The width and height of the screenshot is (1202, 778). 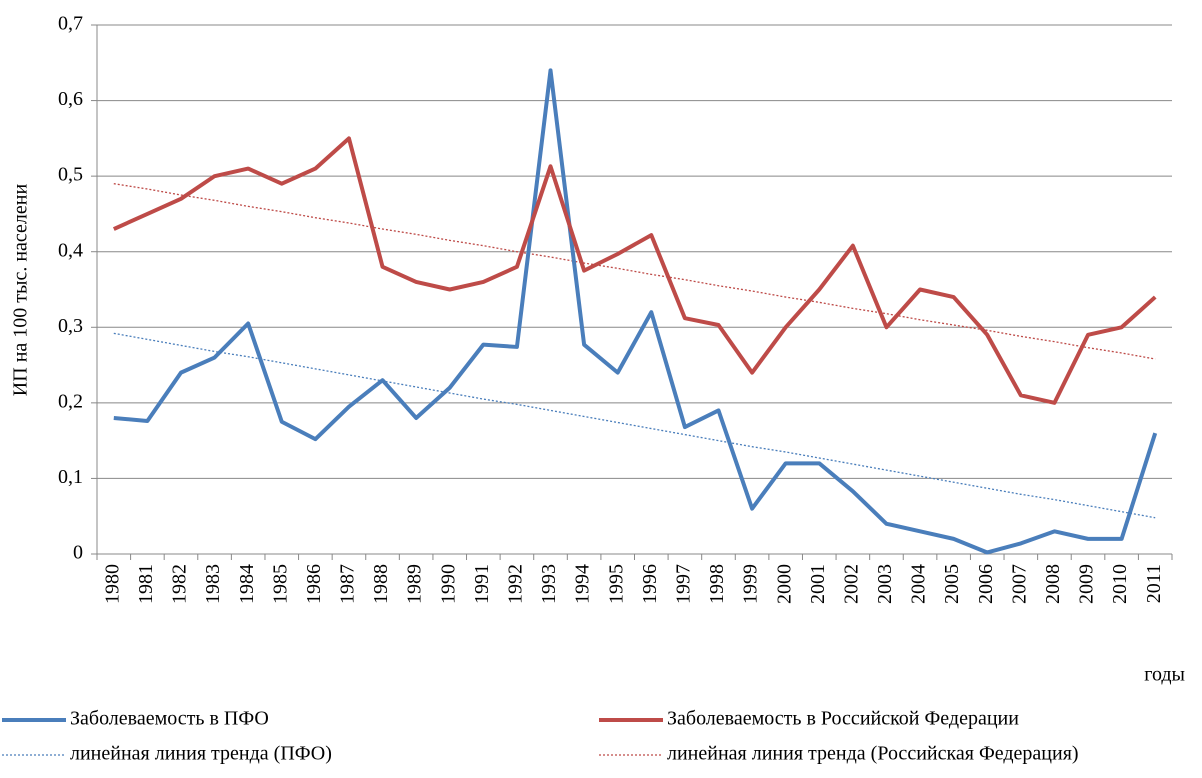 I want to click on x-tick-label: 1992, so click(x=516, y=584).